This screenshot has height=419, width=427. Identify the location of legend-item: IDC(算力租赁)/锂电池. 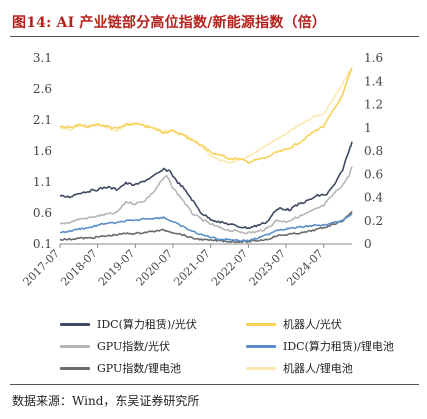
(320, 346).